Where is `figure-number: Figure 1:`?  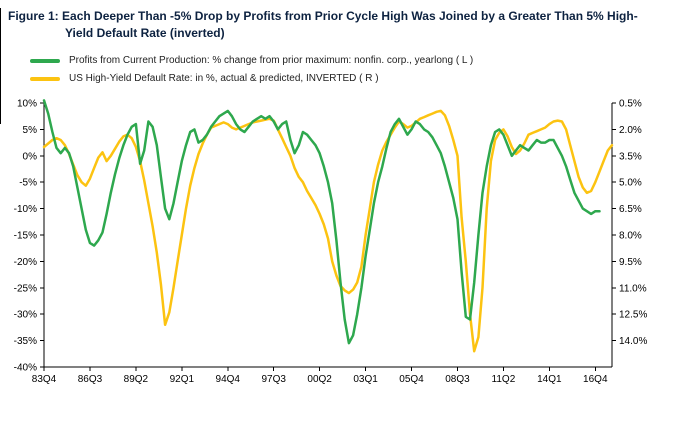 figure-number: Figure 1: is located at coordinates (33, 16).